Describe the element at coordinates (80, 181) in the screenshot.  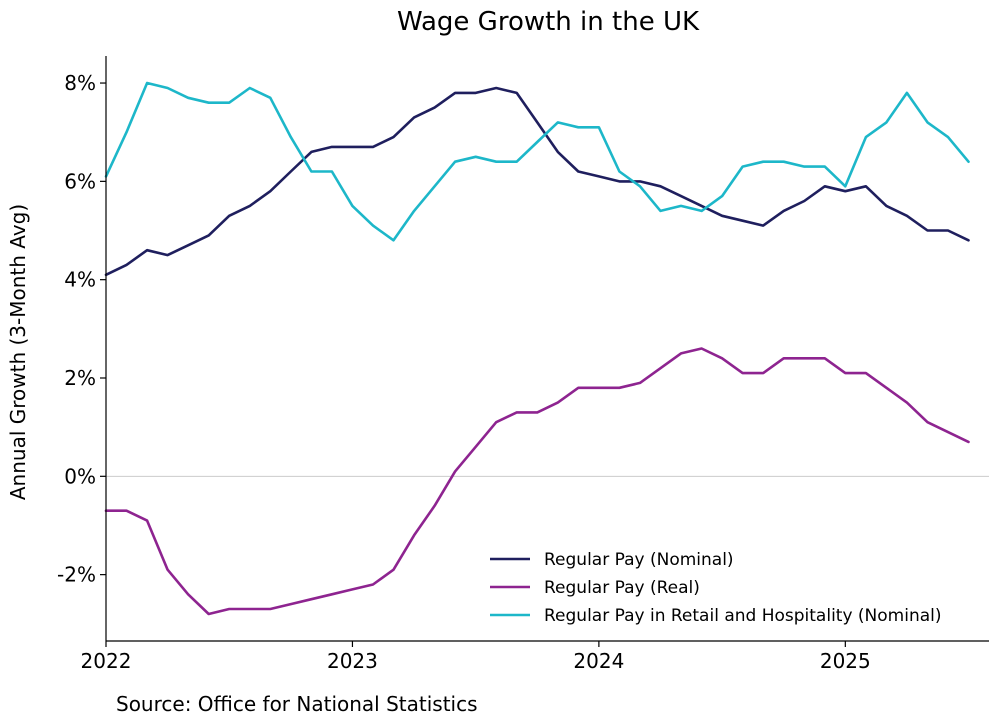
I see `y-tick-label: 6%` at that location.